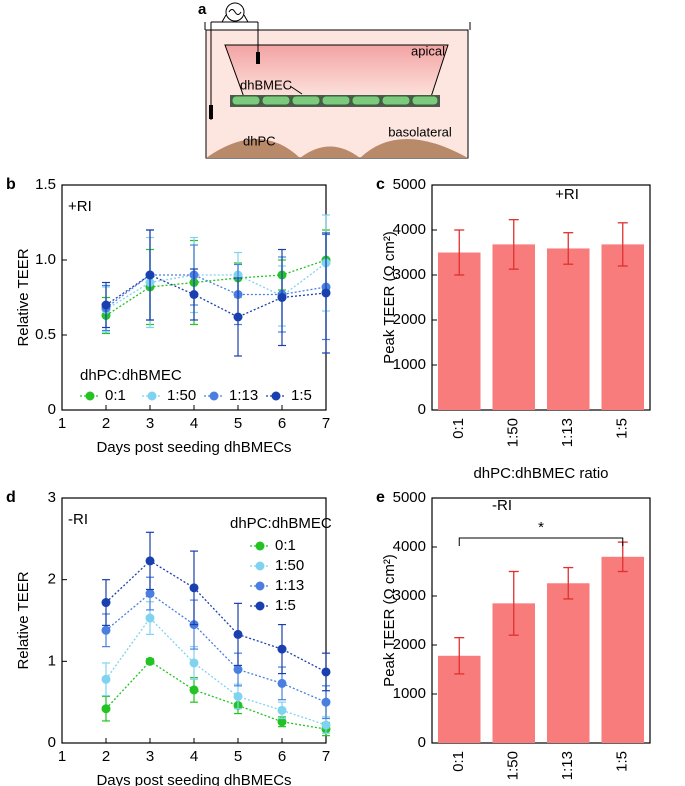  What do you see at coordinates (389, 297) in the screenshot?
I see `y-axis-label: Peak TEER (Ω cm²)` at bounding box center [389, 297].